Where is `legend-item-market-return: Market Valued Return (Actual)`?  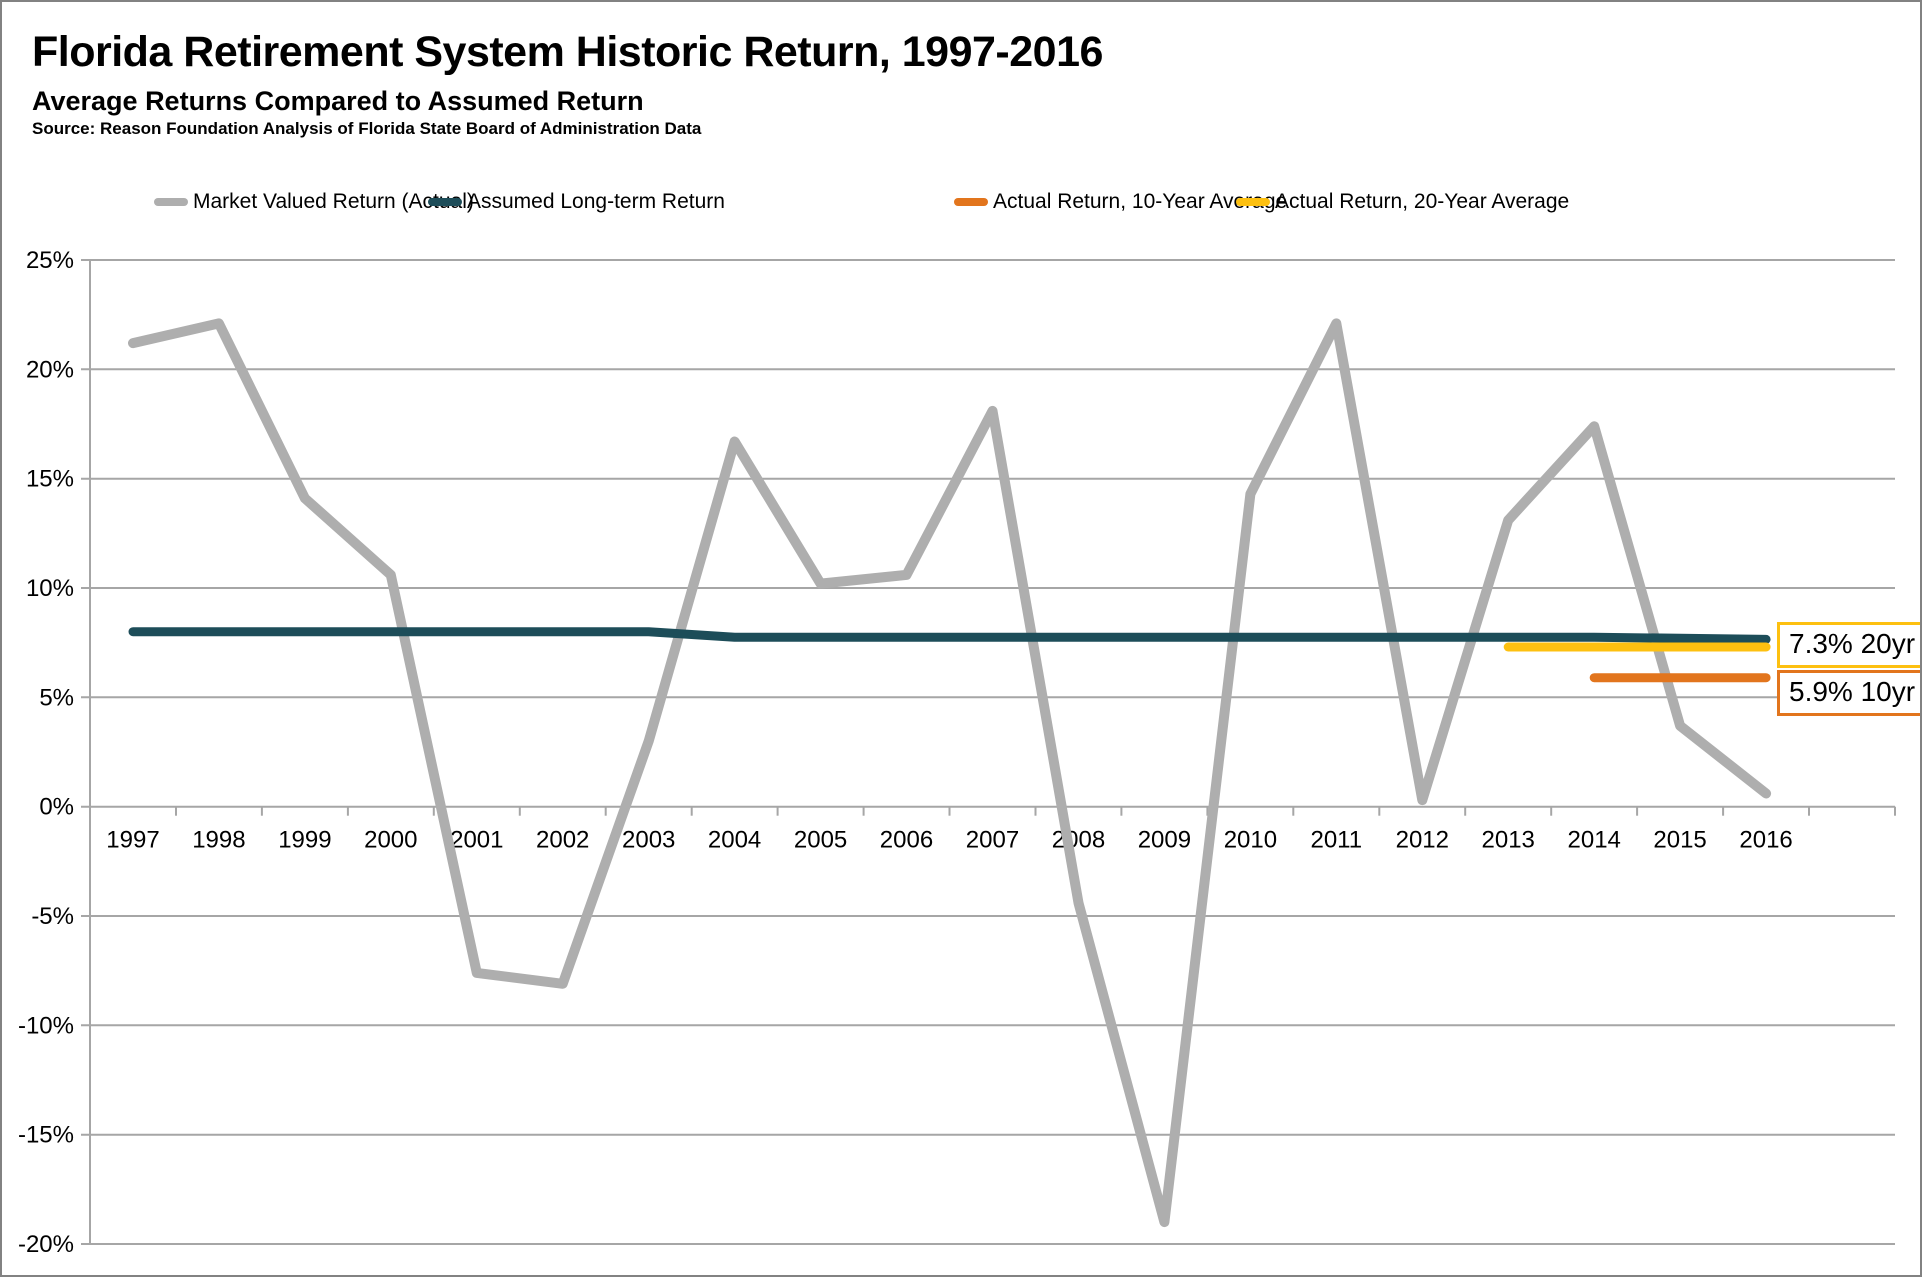 legend-item-market-return: Market Valued Return (Actual) is located at coordinates (314, 202).